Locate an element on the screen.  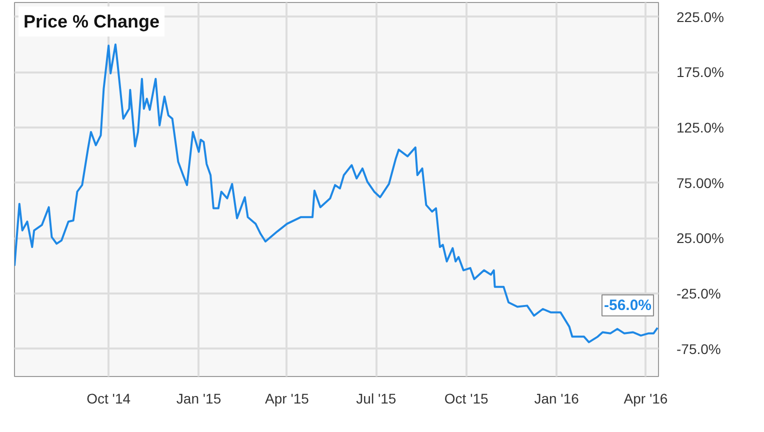
y-tick-label: 175.0% is located at coordinates (700, 72).